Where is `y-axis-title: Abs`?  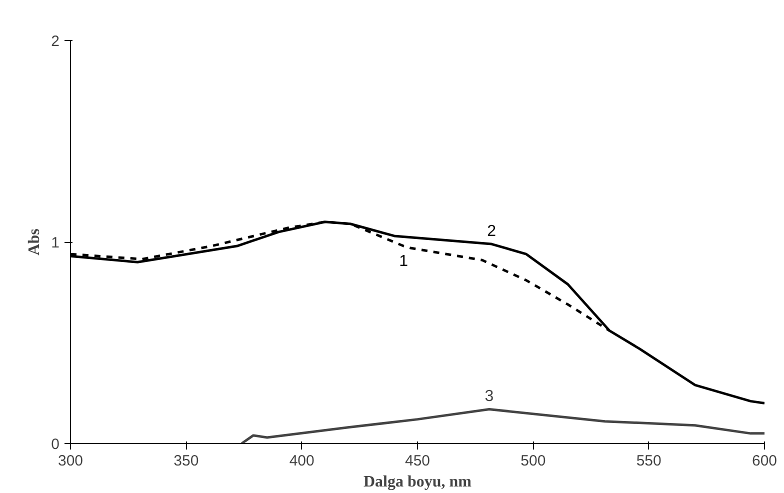 y-axis-title: Abs is located at coordinates (35, 242).